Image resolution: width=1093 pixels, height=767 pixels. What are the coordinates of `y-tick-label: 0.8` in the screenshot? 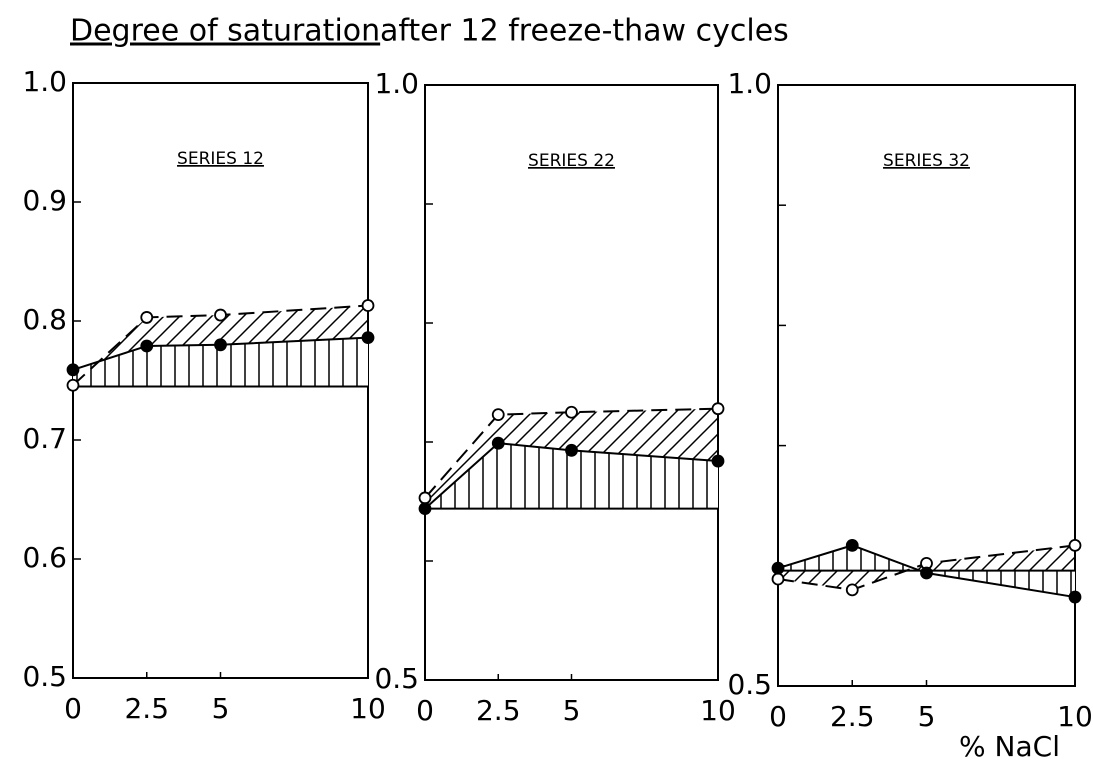 It's located at (44, 319).